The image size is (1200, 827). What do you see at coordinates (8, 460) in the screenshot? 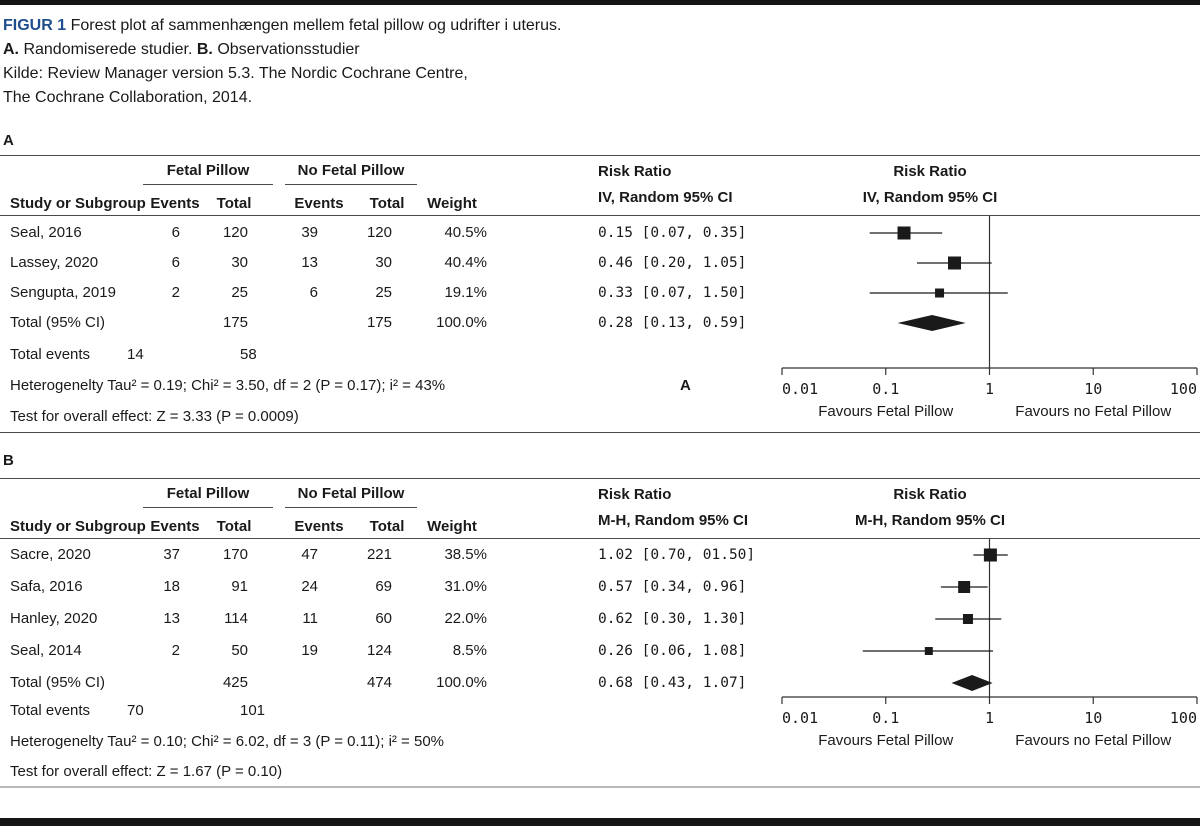
I see `panel-label: B` at bounding box center [8, 460].